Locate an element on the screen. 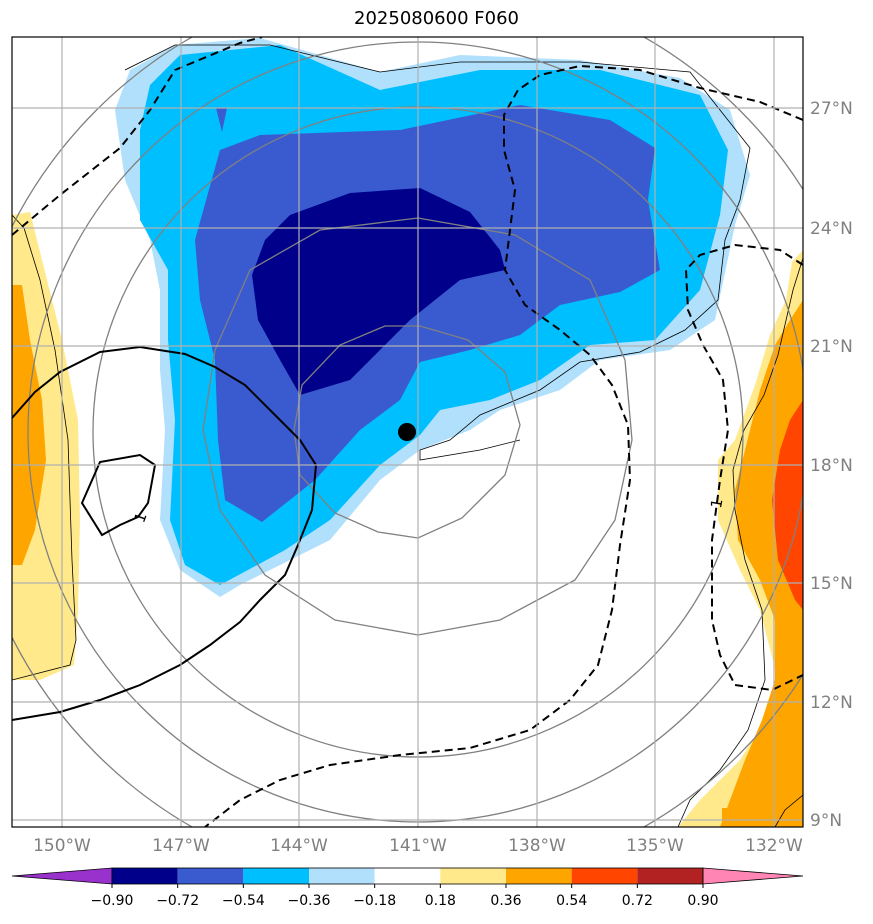 The height and width of the screenshot is (924, 873). lon-tick-label: 132°W is located at coordinates (774, 846).